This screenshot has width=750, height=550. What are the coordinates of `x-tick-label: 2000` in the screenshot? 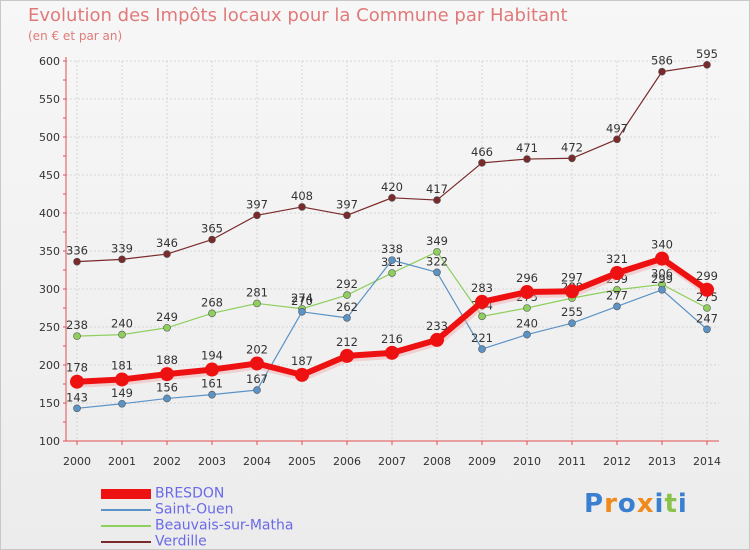 It's located at (77, 461).